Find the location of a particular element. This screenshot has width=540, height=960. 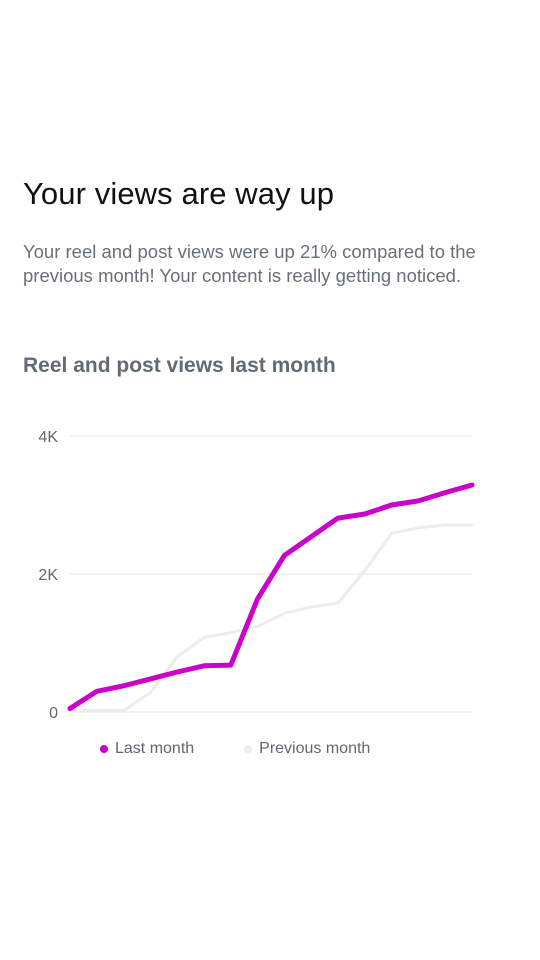

legend-label: Previous month is located at coordinates (315, 748).